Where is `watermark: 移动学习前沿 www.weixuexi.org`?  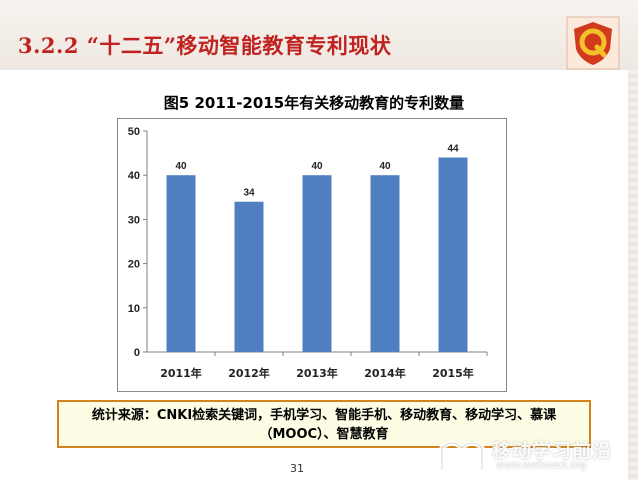
watermark: 移动学习前沿 www.weixuexi.org is located at coordinates (535, 456).